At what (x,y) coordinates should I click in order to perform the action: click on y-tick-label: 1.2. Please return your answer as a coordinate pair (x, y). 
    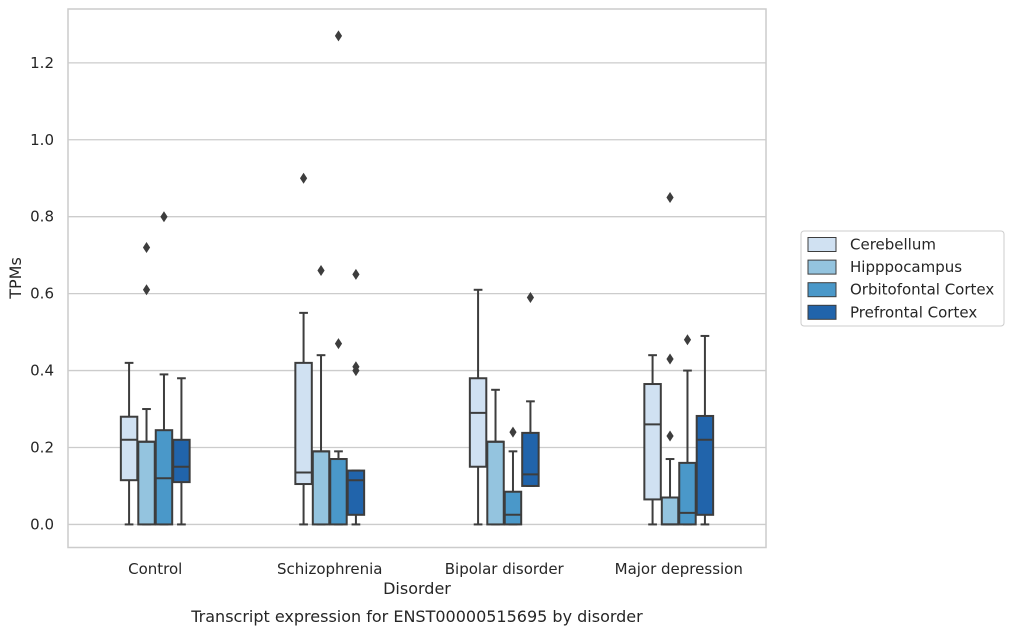
    Looking at the image, I should click on (42, 63).